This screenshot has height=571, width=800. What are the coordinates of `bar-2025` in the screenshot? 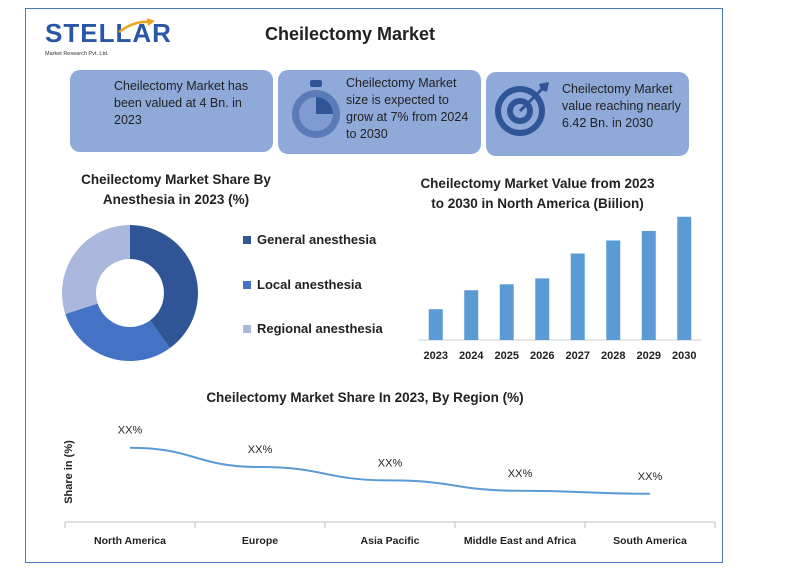 It's located at (506, 312).